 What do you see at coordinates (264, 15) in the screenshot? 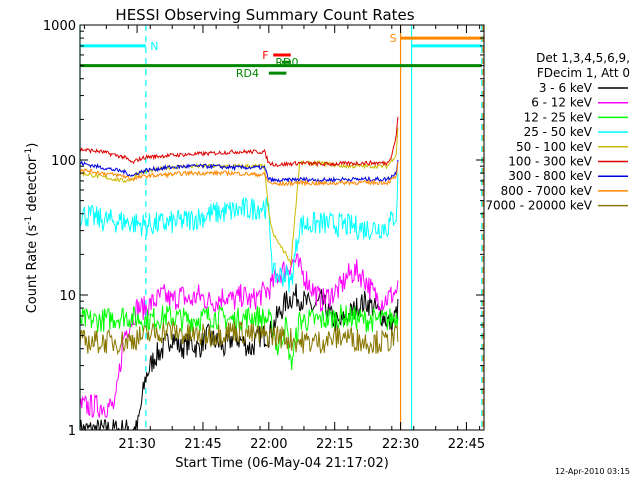
I see `chart-title: HESSI Observing Summary Count Rates` at bounding box center [264, 15].